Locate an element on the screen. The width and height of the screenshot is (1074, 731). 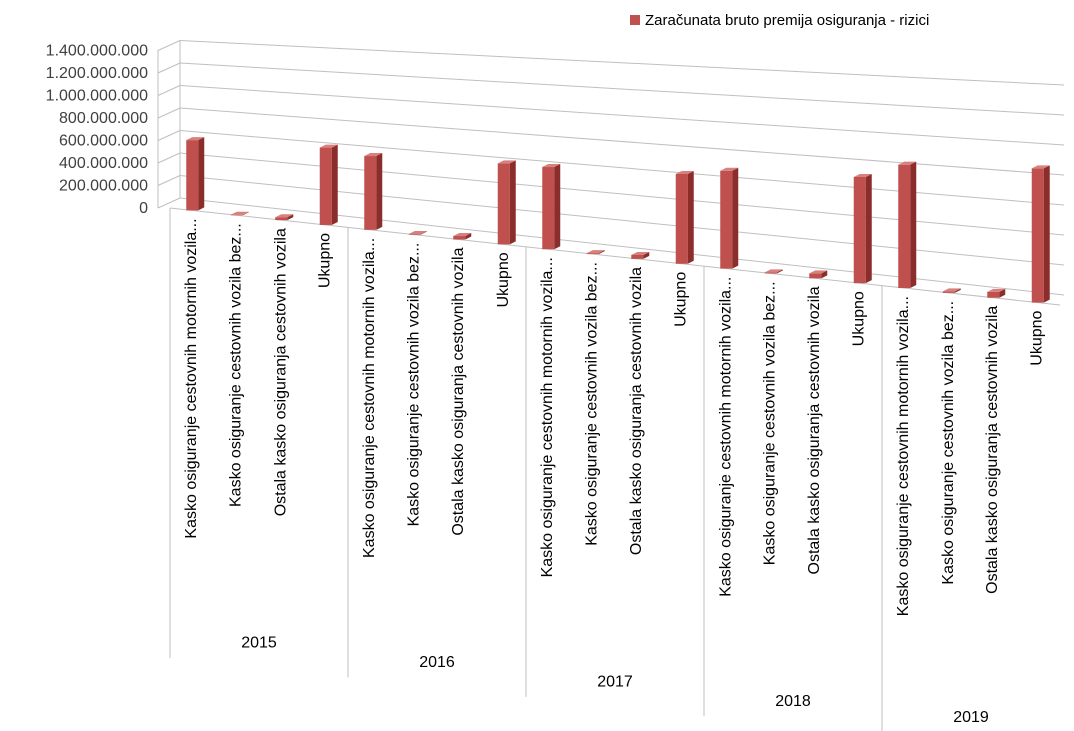
y-tick-label: 800.000.000 is located at coordinates (103, 118).